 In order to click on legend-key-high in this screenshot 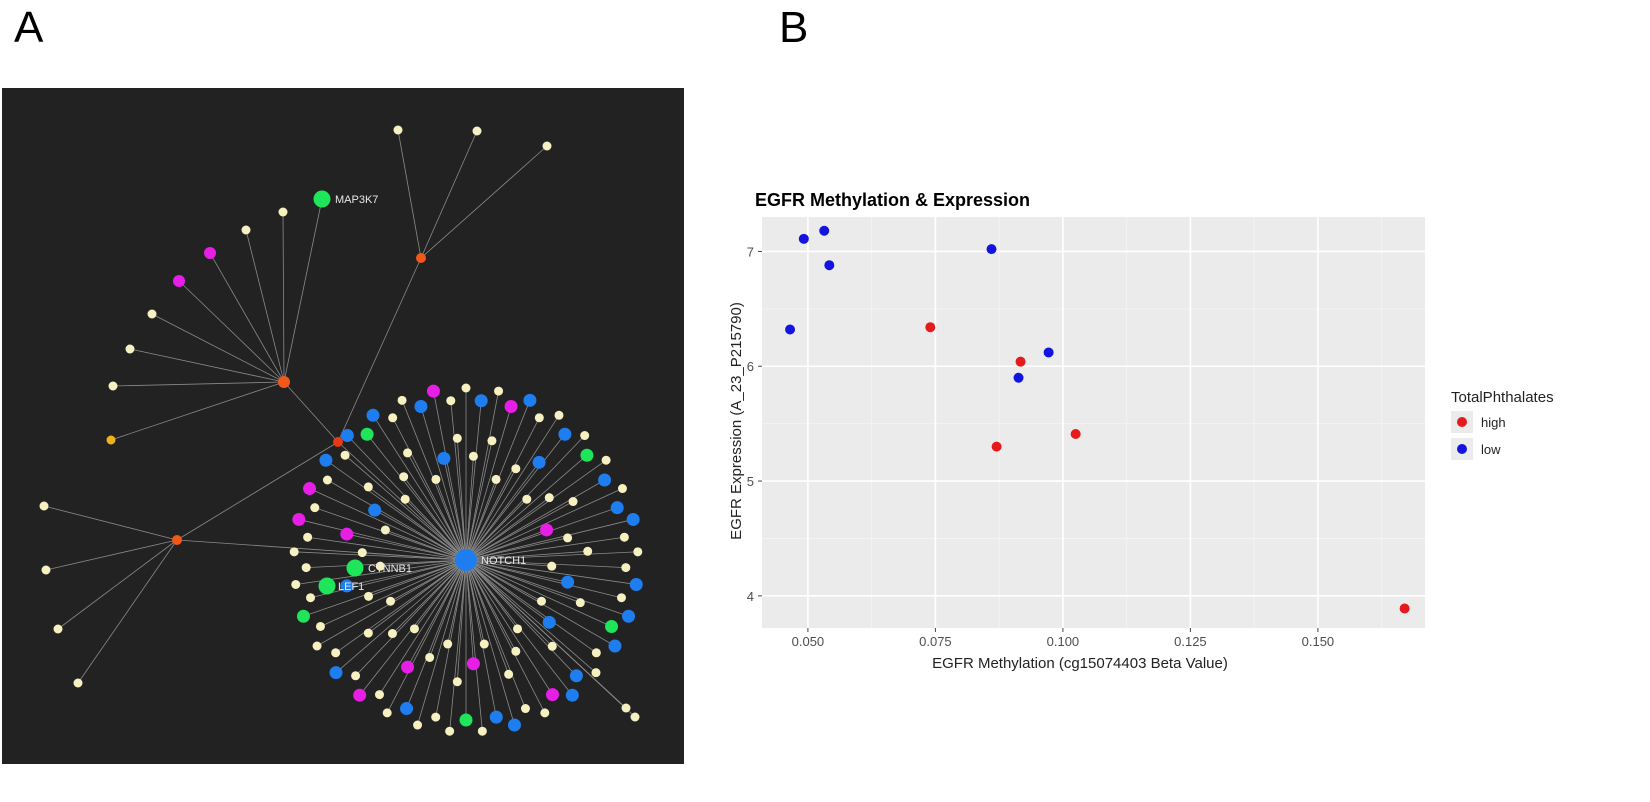, I will do `click(1462, 422)`.